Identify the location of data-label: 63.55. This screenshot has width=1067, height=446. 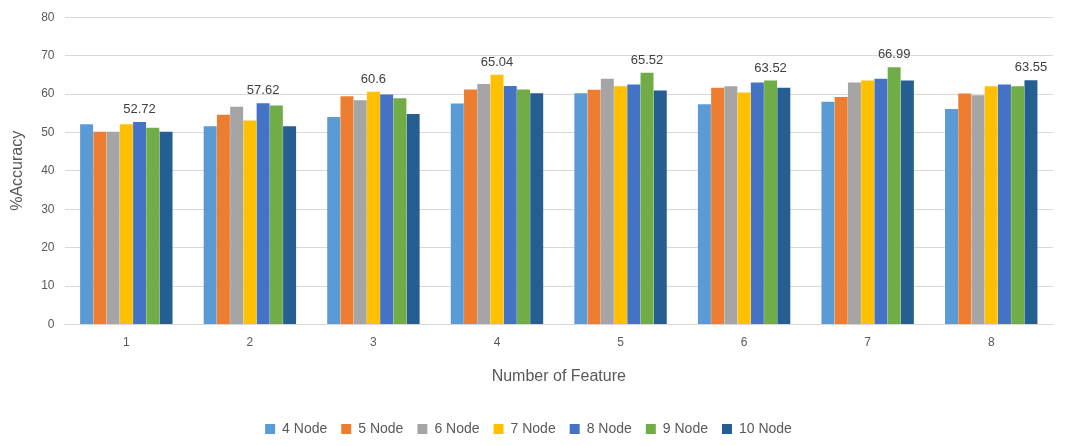
(1031, 67).